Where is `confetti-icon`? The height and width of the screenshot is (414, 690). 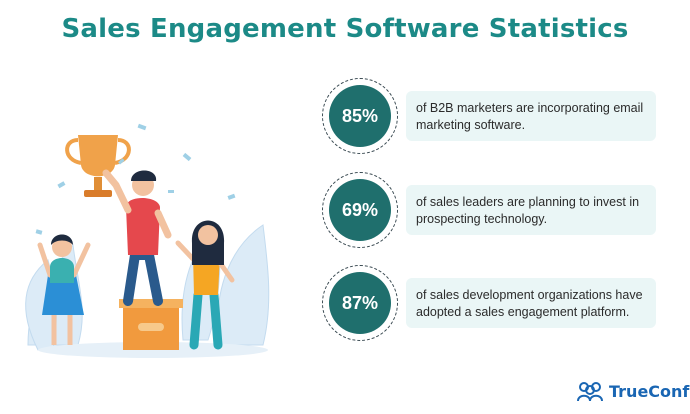
confetti-icon is located at coordinates (135, 179).